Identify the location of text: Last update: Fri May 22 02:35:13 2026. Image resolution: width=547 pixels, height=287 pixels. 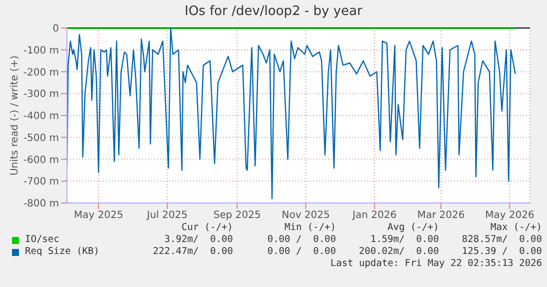
(435, 264).